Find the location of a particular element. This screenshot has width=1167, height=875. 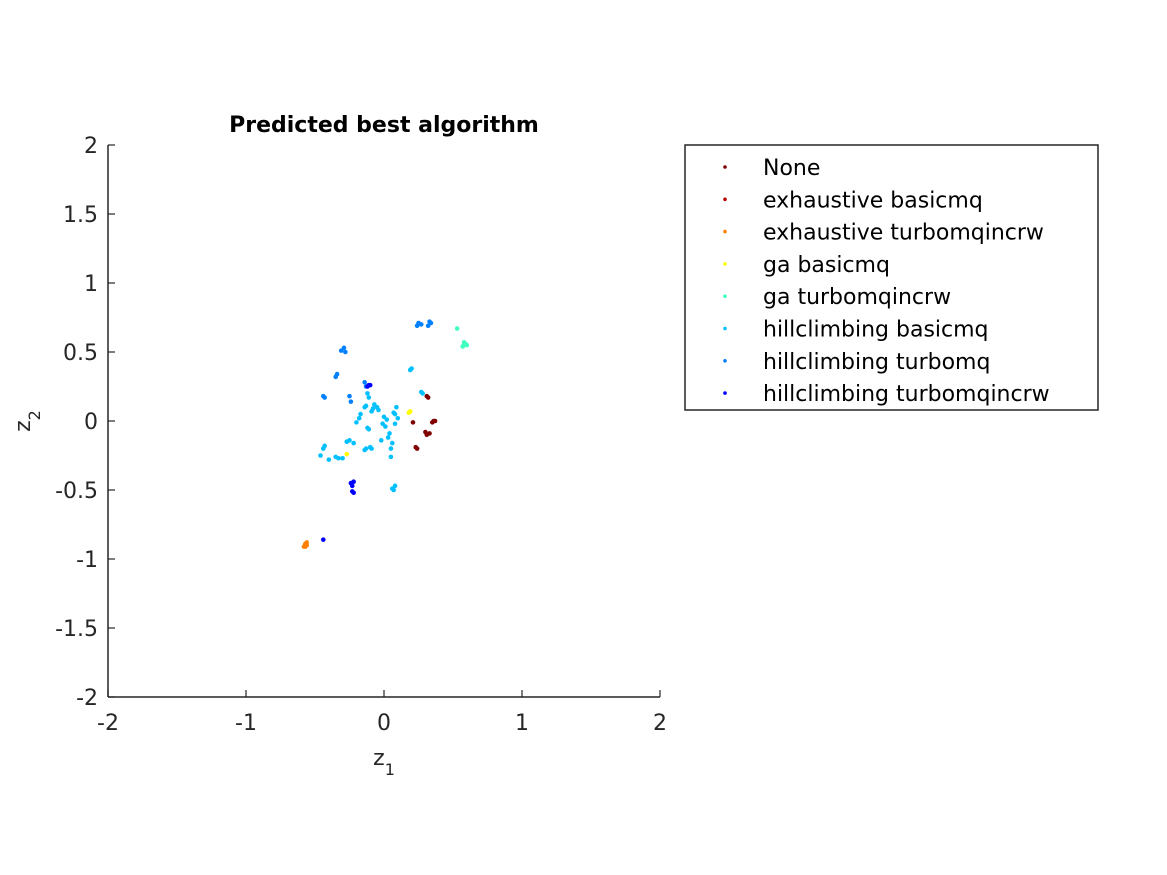

y-tick-label: 0.5 is located at coordinates (80, 353).